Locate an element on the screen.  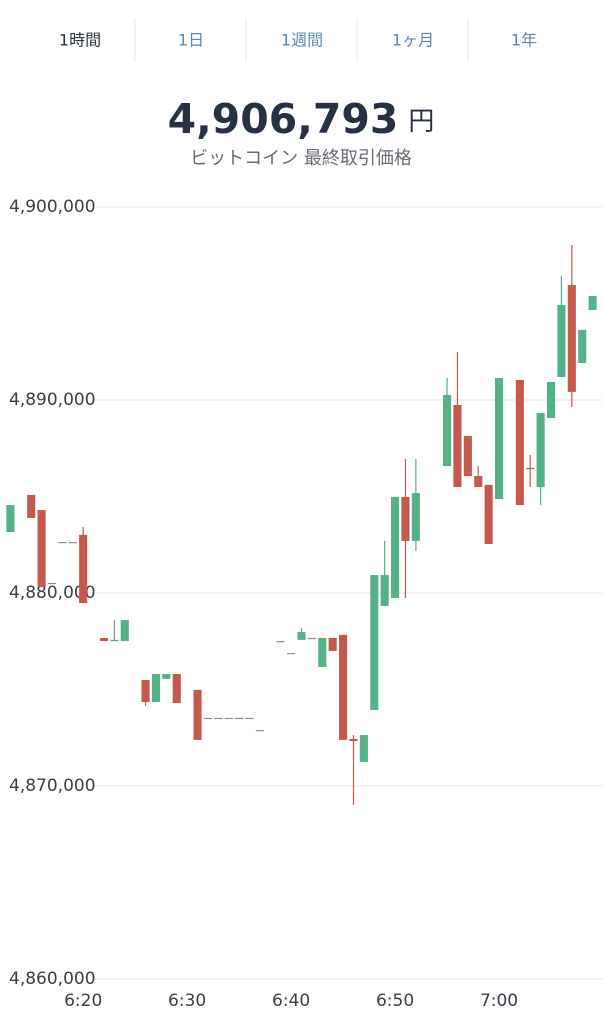
price: 4,906,793 is located at coordinates (283, 119).